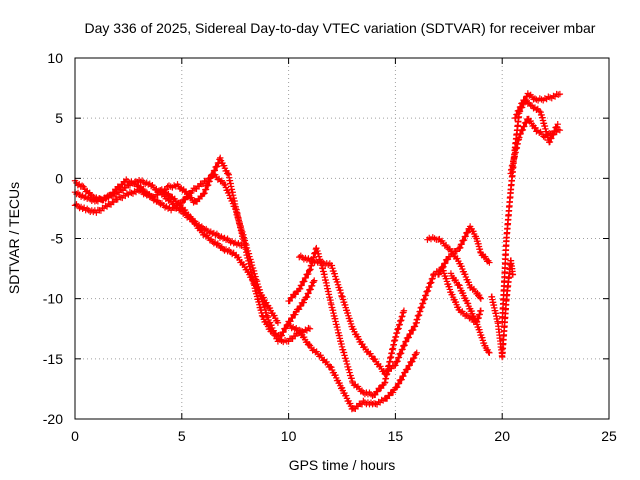 This screenshot has height=480, width=640. What do you see at coordinates (59, 178) in the screenshot?
I see `y-tick-label: 0` at bounding box center [59, 178].